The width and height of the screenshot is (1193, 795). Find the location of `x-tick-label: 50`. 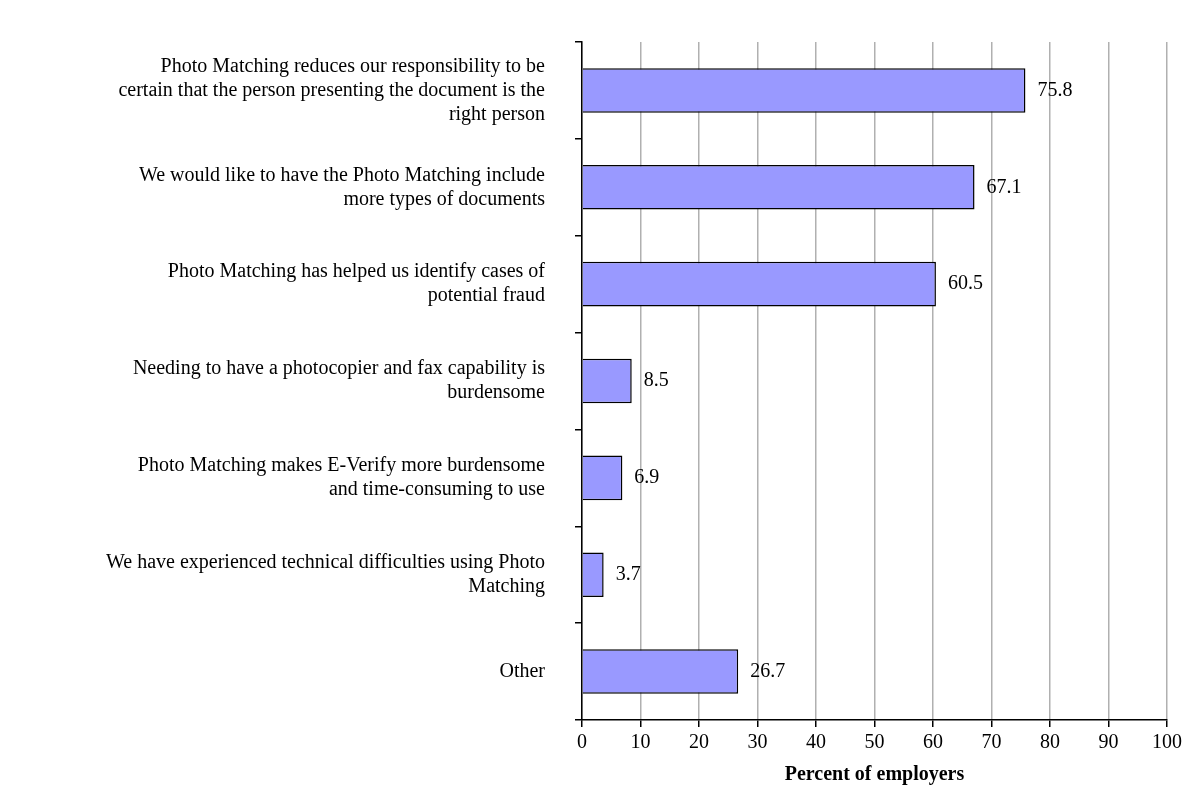

x-tick-label: 50 is located at coordinates (874, 741).